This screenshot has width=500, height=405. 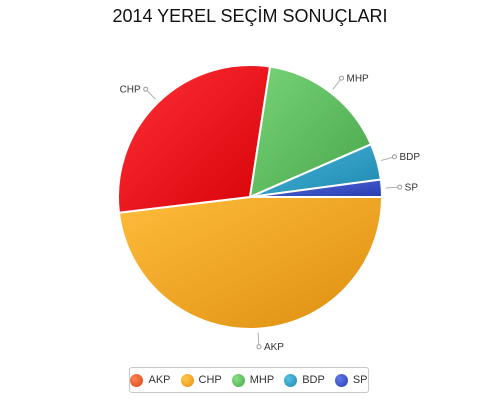 What do you see at coordinates (316, 188) in the screenshot?
I see `pie-slice-sp` at bounding box center [316, 188].